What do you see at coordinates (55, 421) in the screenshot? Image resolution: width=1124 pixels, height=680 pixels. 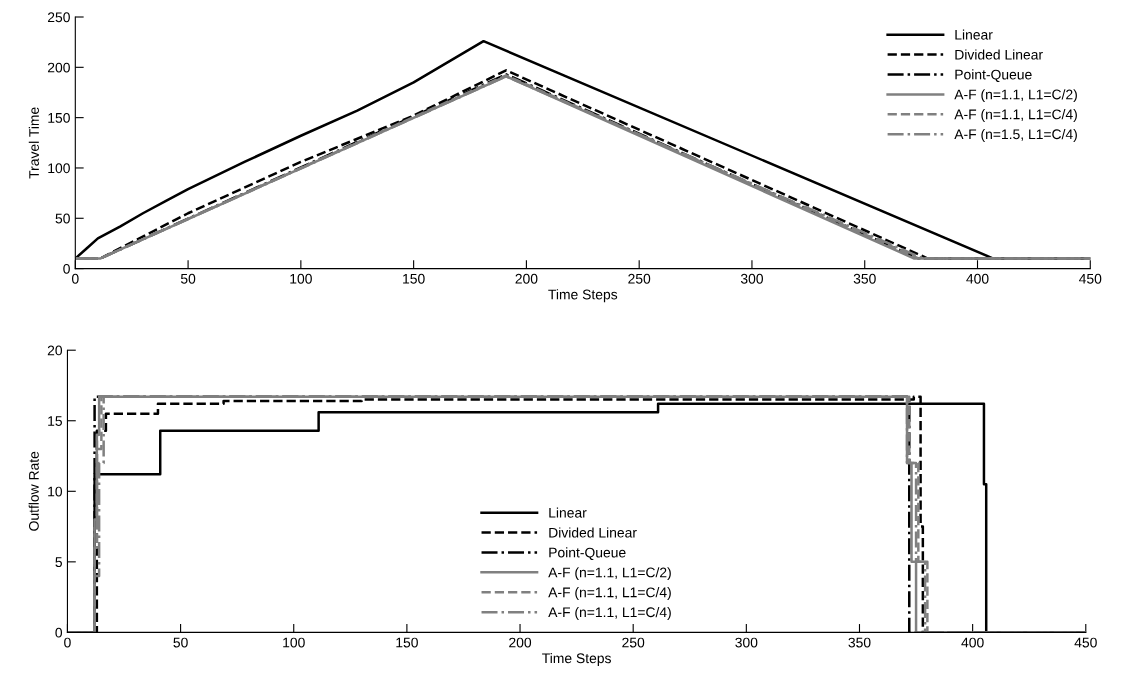 I see `y-tick-label: 15` at bounding box center [55, 421].